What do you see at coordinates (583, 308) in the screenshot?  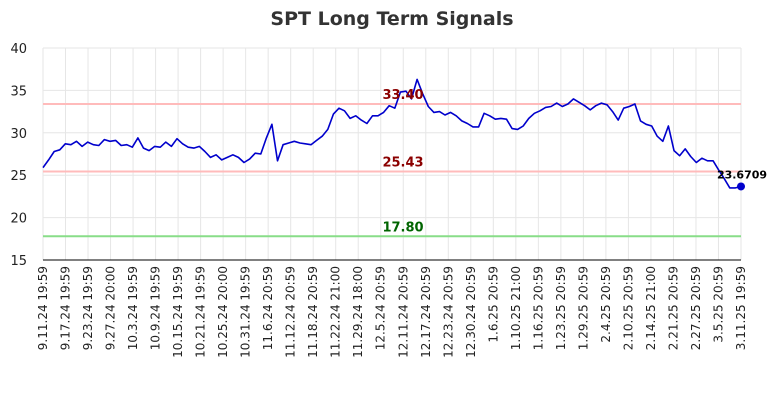 I see `x-tick-label: 1.29.25 20:59` at bounding box center [583, 308].